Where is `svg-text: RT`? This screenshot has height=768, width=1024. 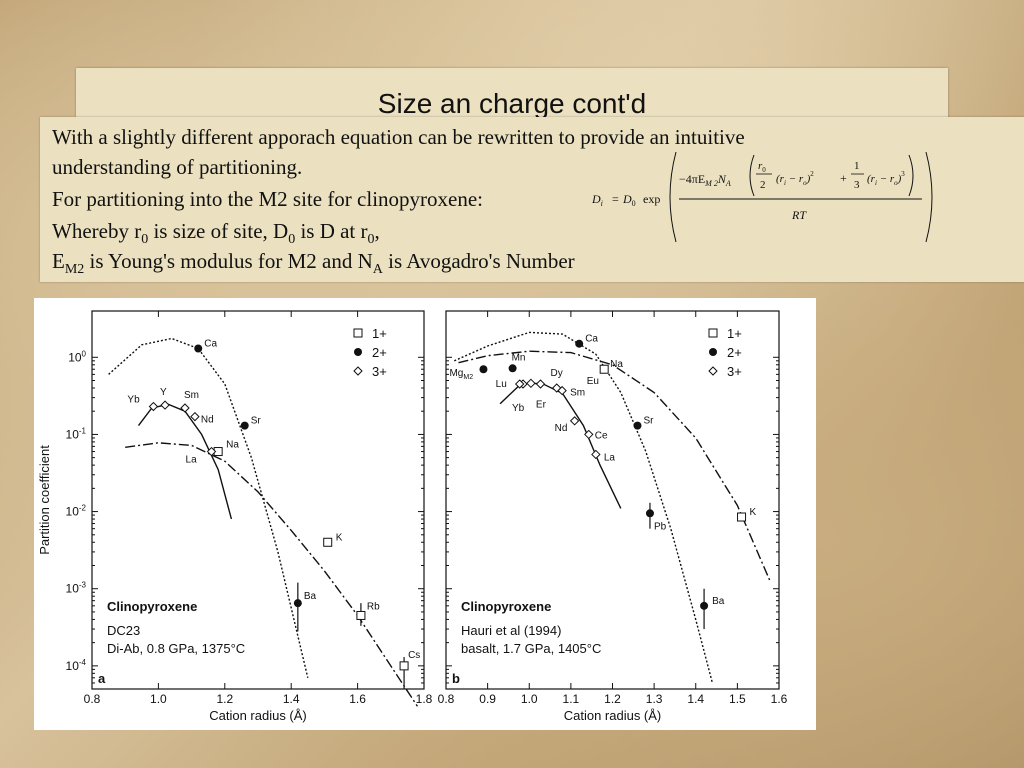 svg-text: RT is located at coordinates (799, 215).